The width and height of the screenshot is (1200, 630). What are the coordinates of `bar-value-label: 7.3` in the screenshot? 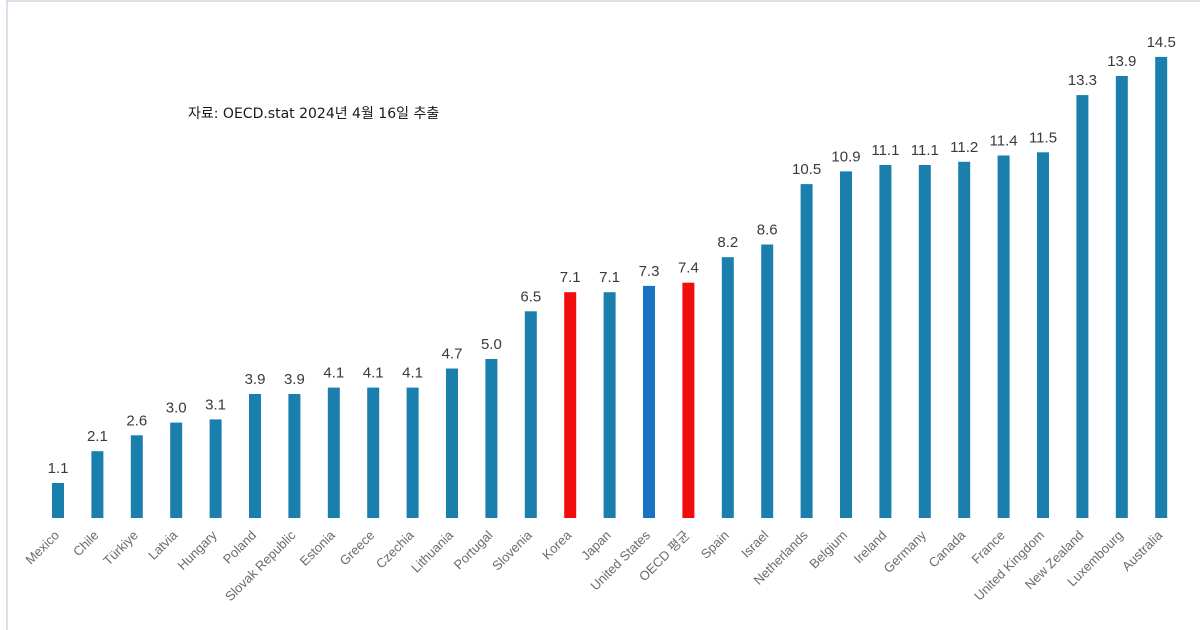 It's located at (649, 271).